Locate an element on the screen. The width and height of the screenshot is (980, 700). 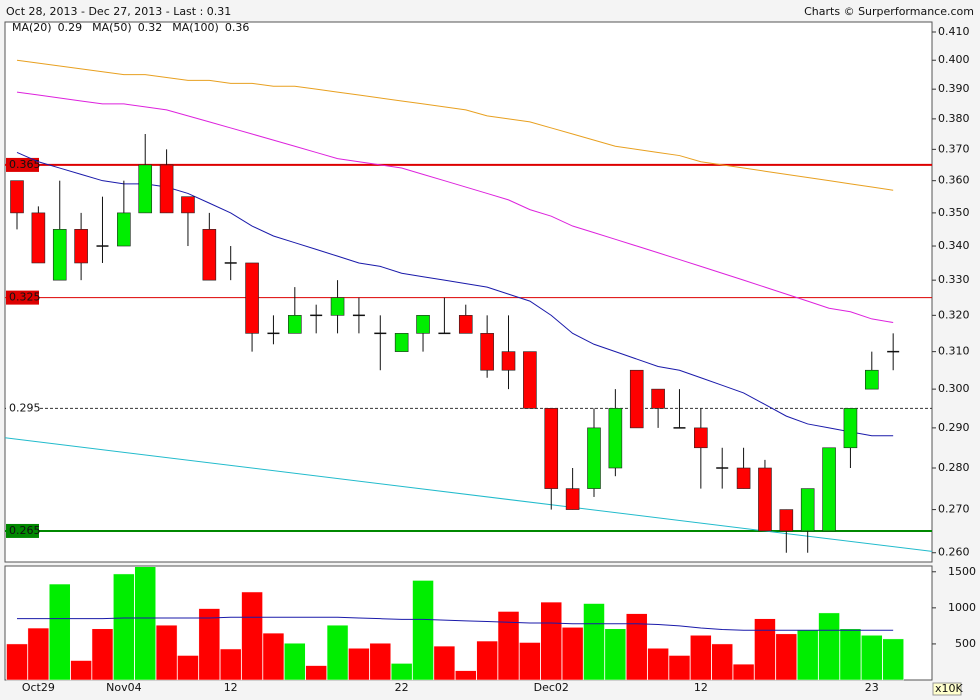
y-tick-label: 0.280 is located at coordinates (954, 467).